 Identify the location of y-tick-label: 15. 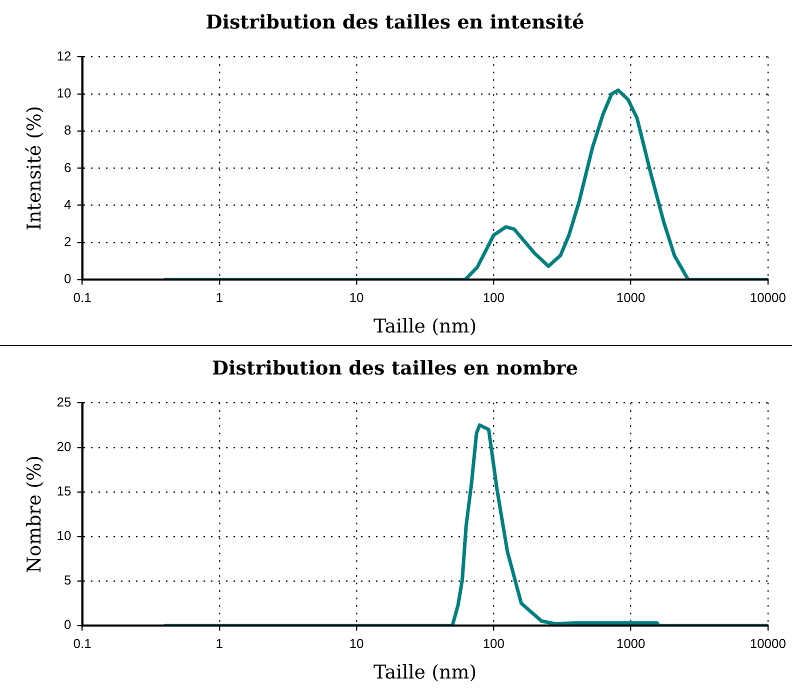
(64, 491).